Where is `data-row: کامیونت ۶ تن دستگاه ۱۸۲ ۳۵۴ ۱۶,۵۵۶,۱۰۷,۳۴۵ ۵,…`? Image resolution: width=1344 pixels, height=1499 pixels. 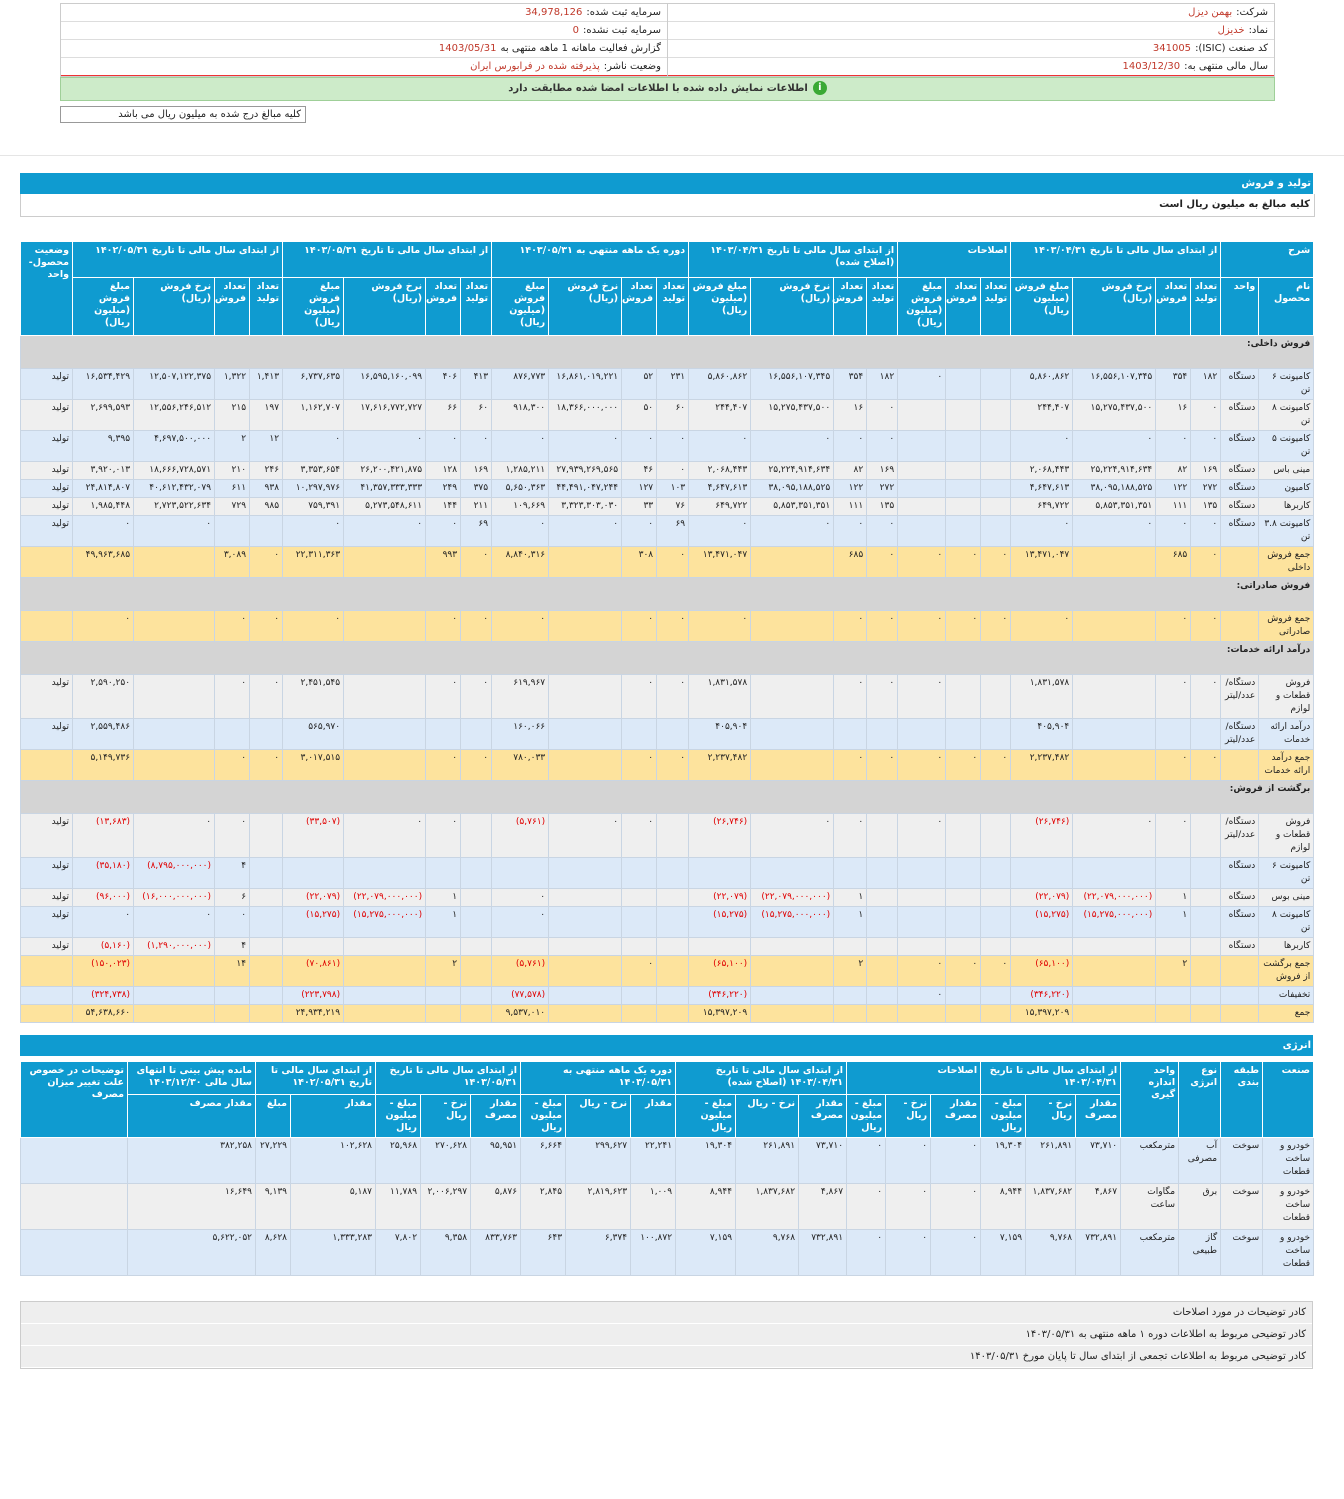
data-row: کامیونت ۶ تن دستگاه ۱۸۲ ۳۵۴ ۱۶,۵۵۶,۱۰۷,۳۴۵ ۵,… is located at coordinates (667, 384).